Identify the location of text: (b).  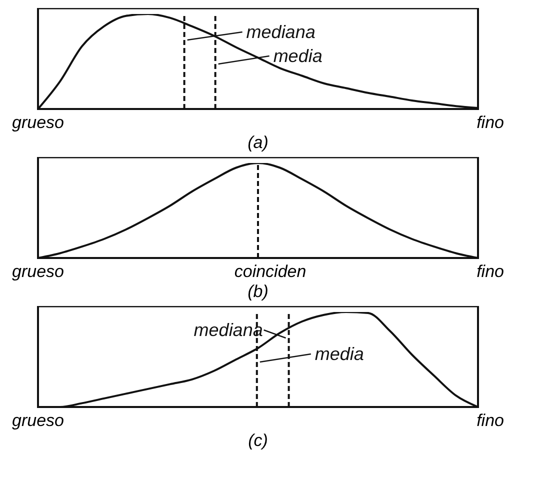
(258, 292).